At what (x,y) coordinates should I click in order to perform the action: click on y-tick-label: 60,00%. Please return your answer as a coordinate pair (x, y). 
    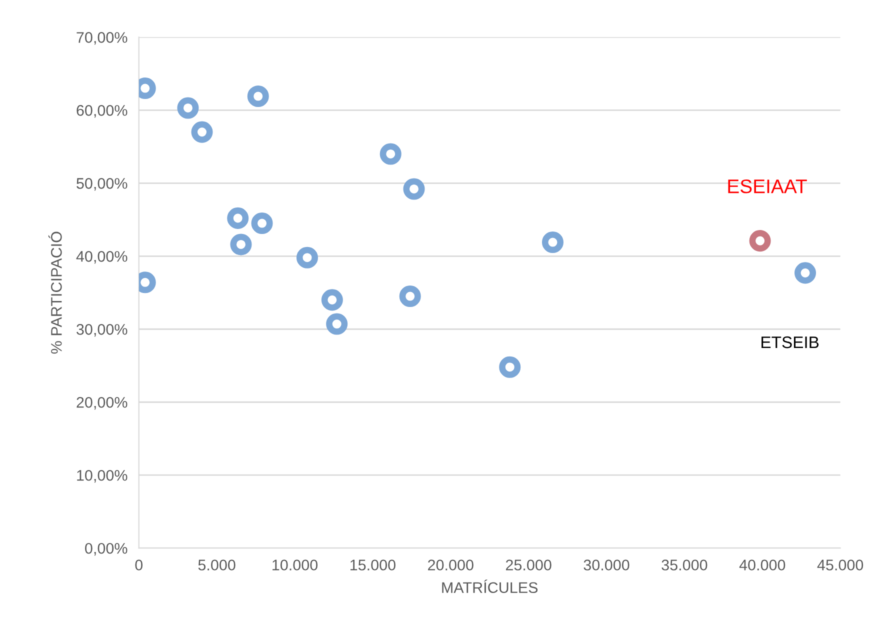
    Looking at the image, I should click on (102, 111).